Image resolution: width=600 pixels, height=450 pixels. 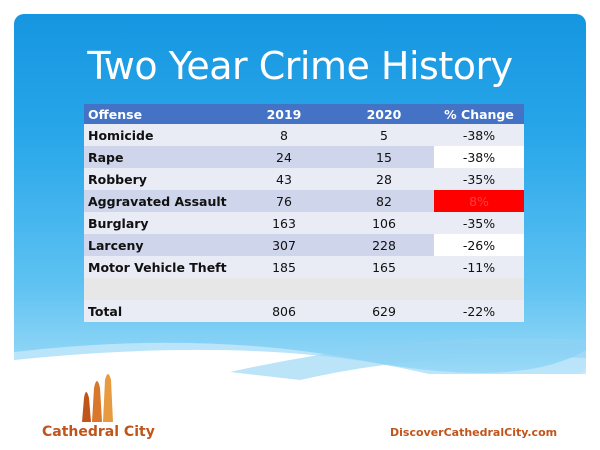 What do you see at coordinates (284, 267) in the screenshot?
I see `value-2019-cell: 185` at bounding box center [284, 267].